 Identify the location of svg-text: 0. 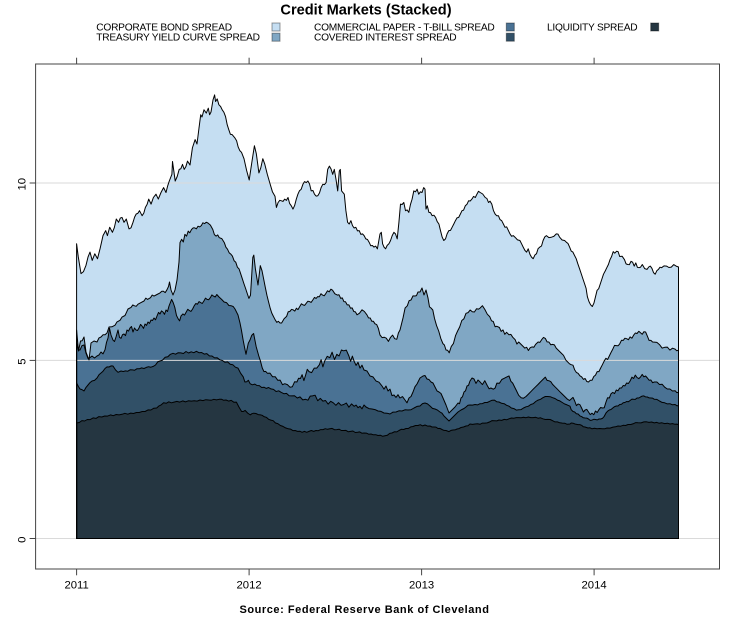
(22, 540).